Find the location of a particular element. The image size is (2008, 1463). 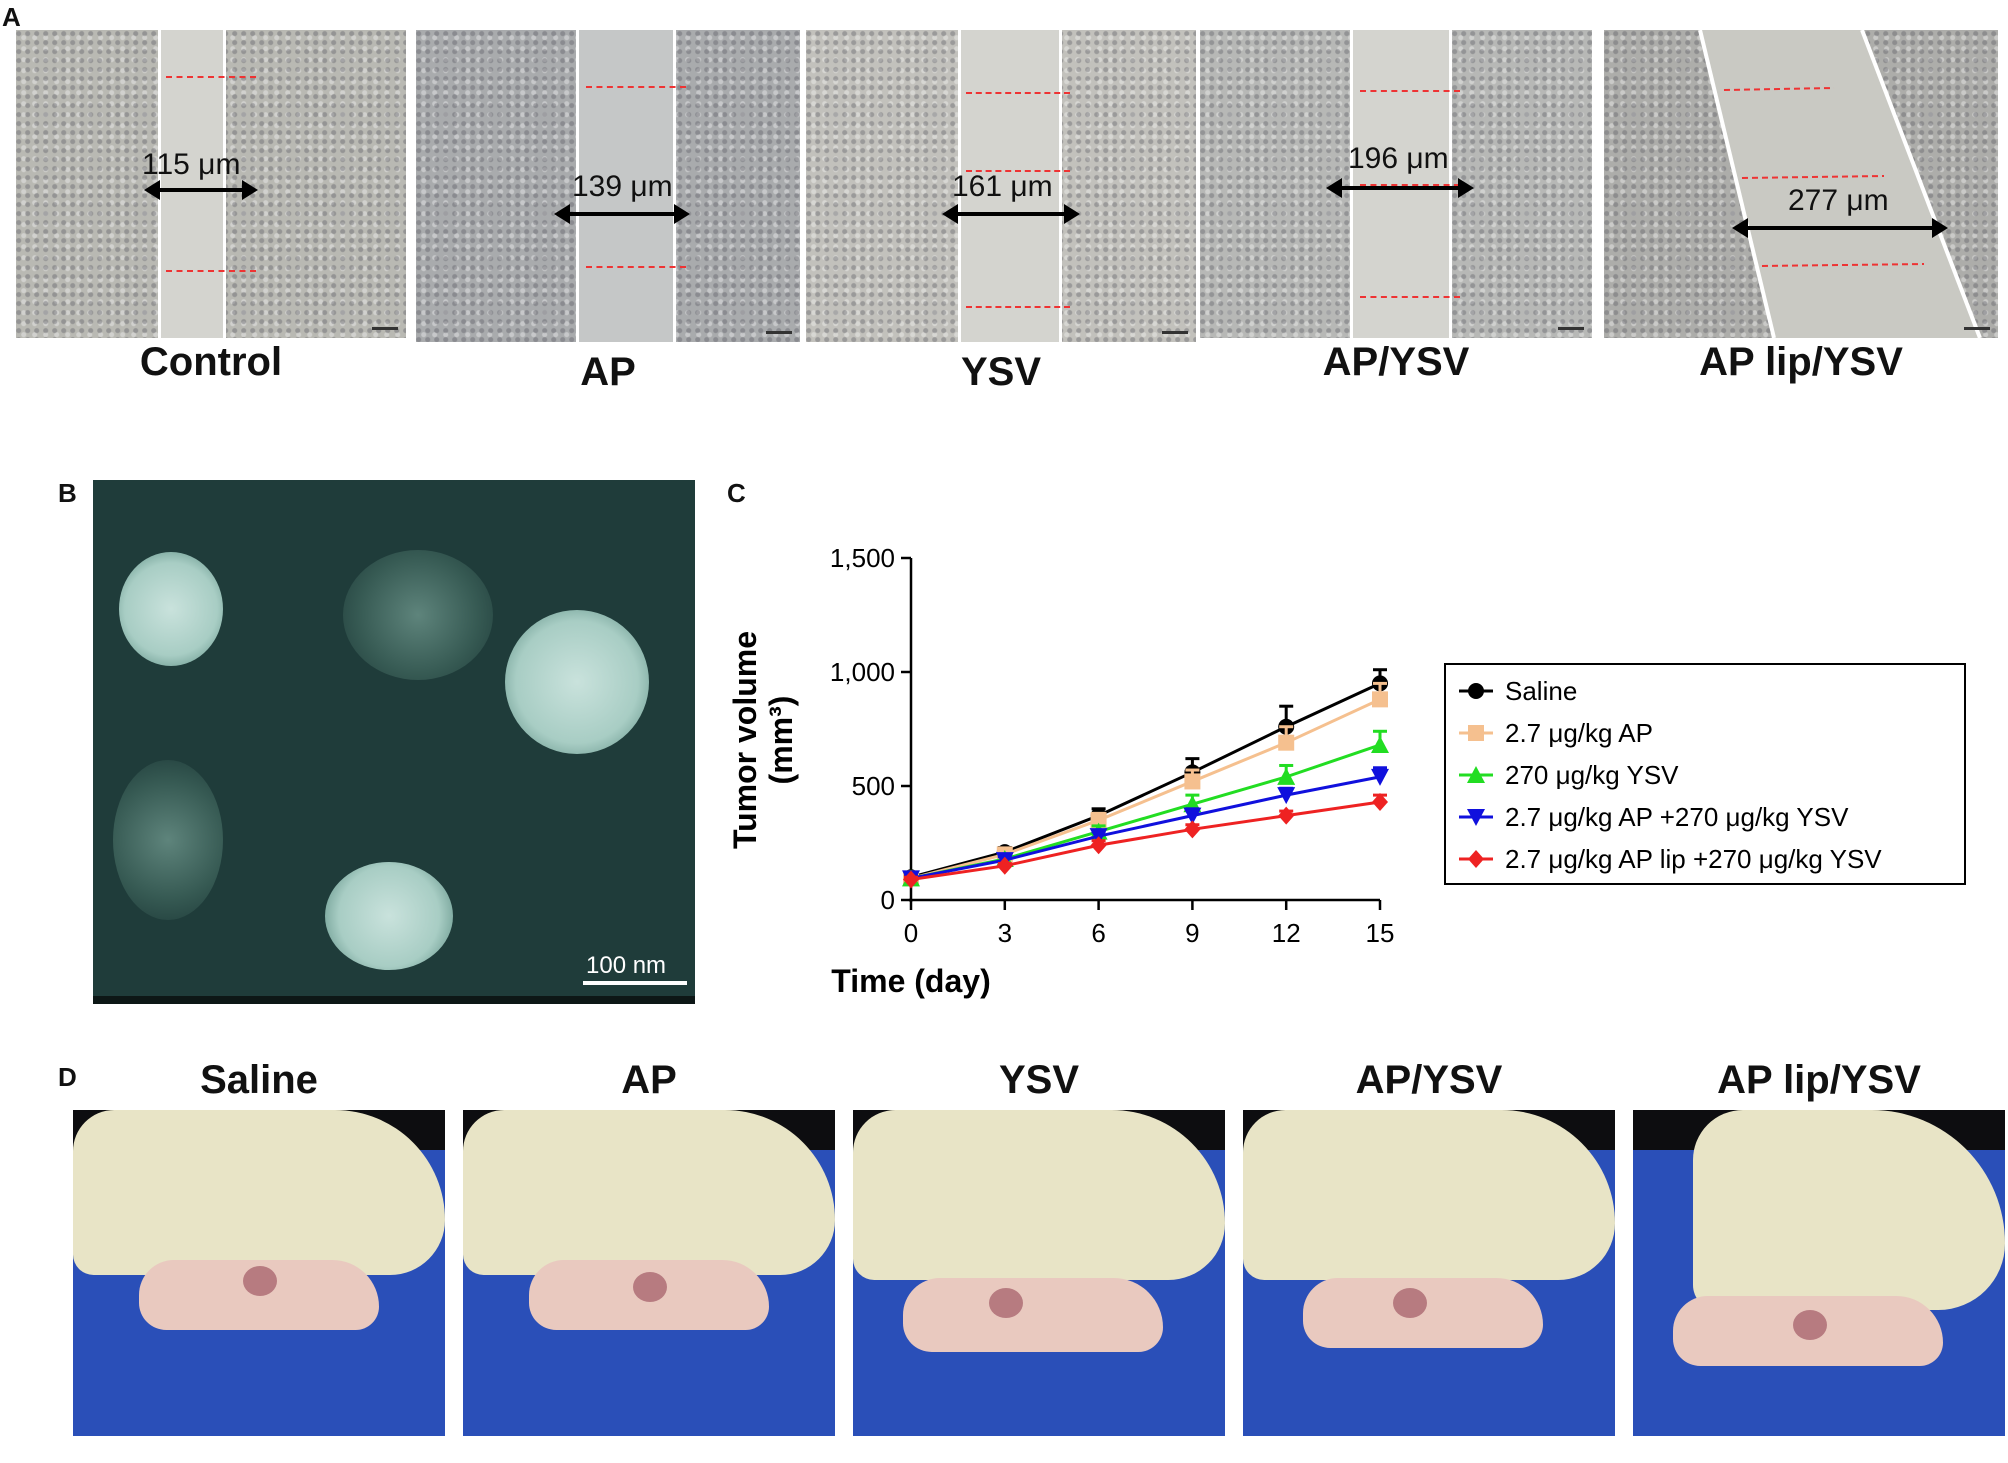

legend-label: 270 μg/kg YSV is located at coordinates (1592, 775).